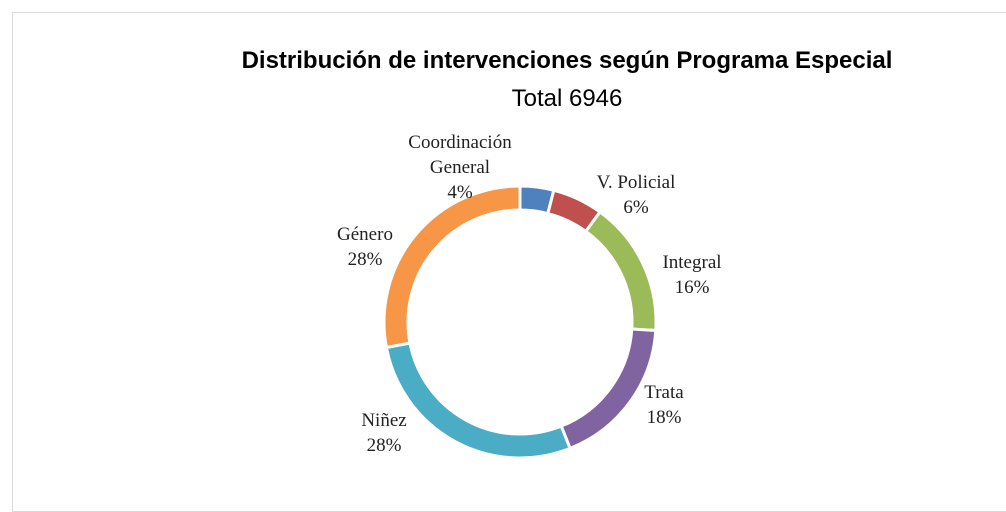 Image resolution: width=1006 pixels, height=512 pixels. What do you see at coordinates (636, 195) in the screenshot?
I see `data-label: V. Policial 6%` at bounding box center [636, 195].